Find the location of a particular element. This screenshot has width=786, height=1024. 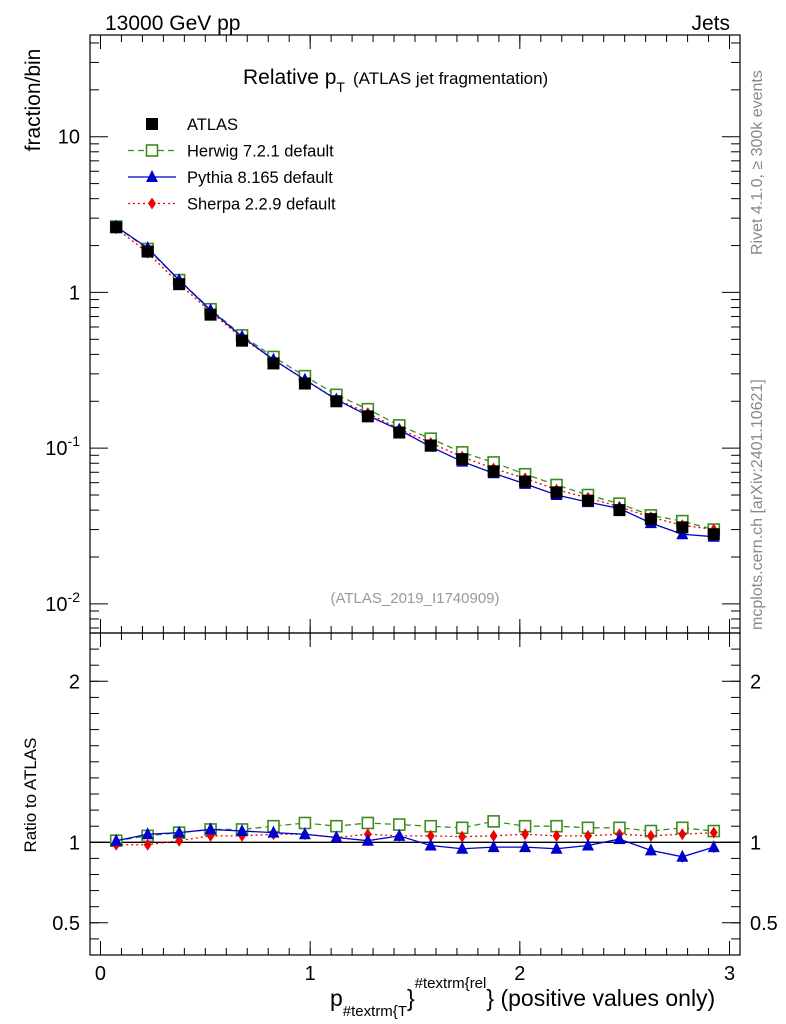

x-tick-label: 3 is located at coordinates (729, 974).